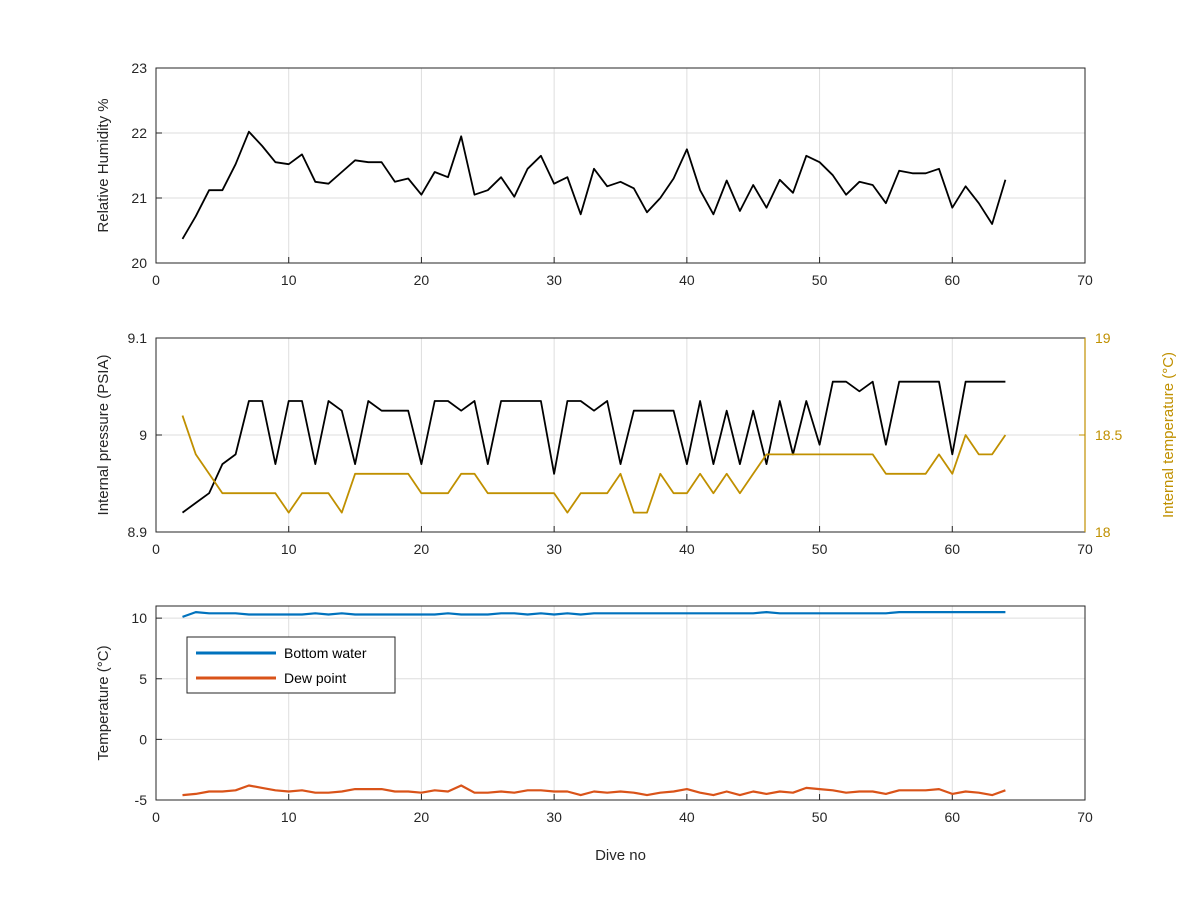 The image size is (1200, 900). I want to click on y-right-axis-label: Internal temperature (°C), so click(1168, 435).